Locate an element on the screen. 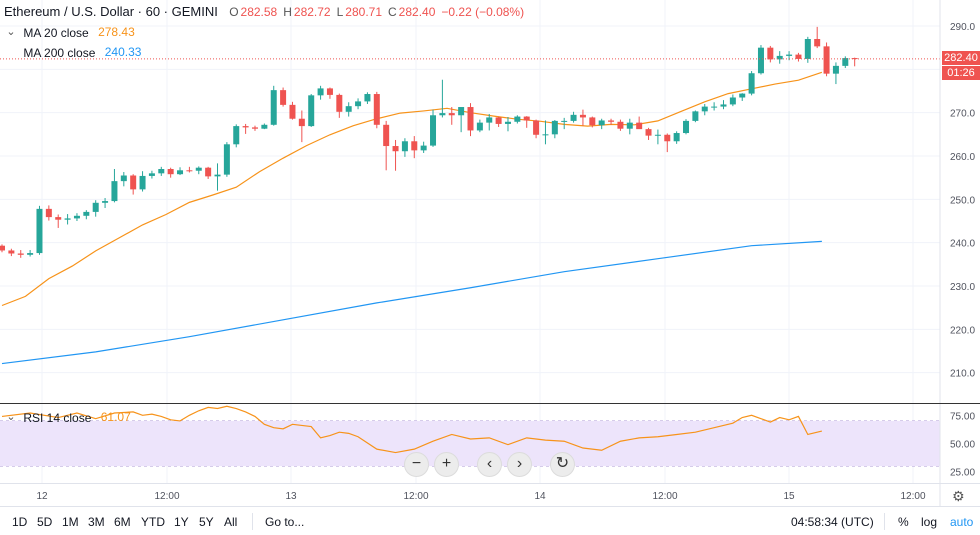 This screenshot has width=980, height=535. ma20-label: MA 20 close is located at coordinates (56, 32).